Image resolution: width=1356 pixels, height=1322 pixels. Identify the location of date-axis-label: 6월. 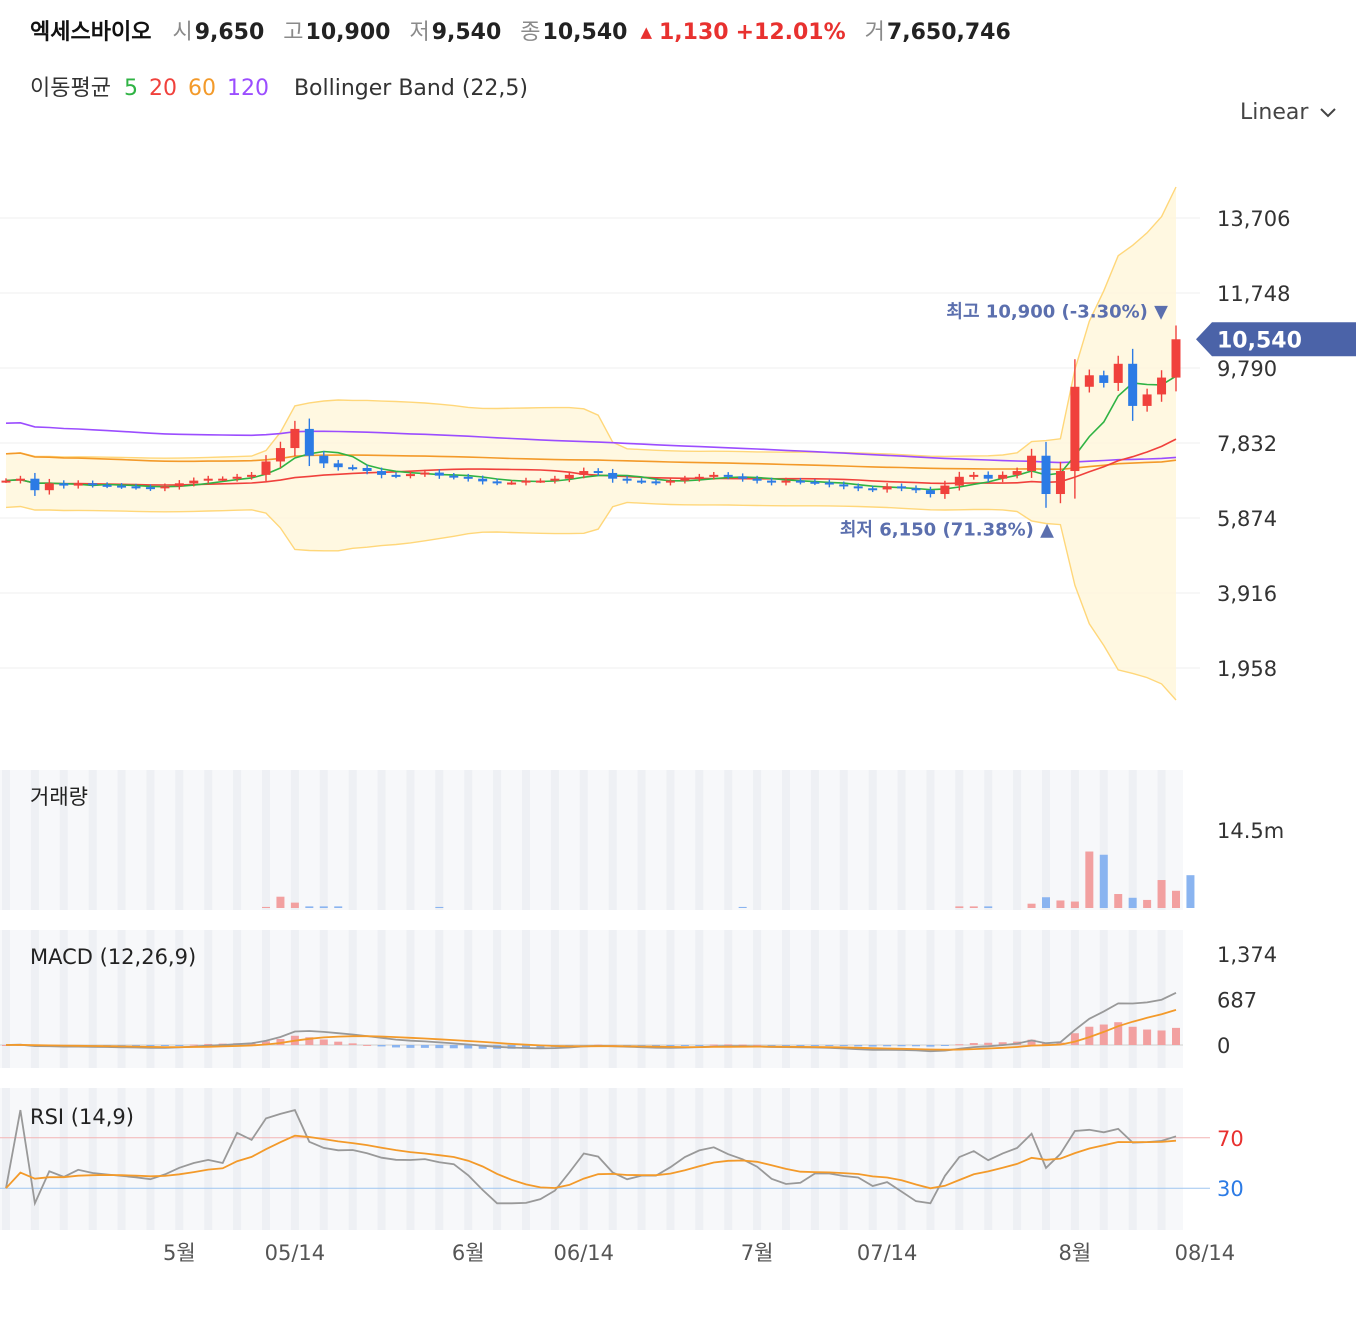
(468, 1253).